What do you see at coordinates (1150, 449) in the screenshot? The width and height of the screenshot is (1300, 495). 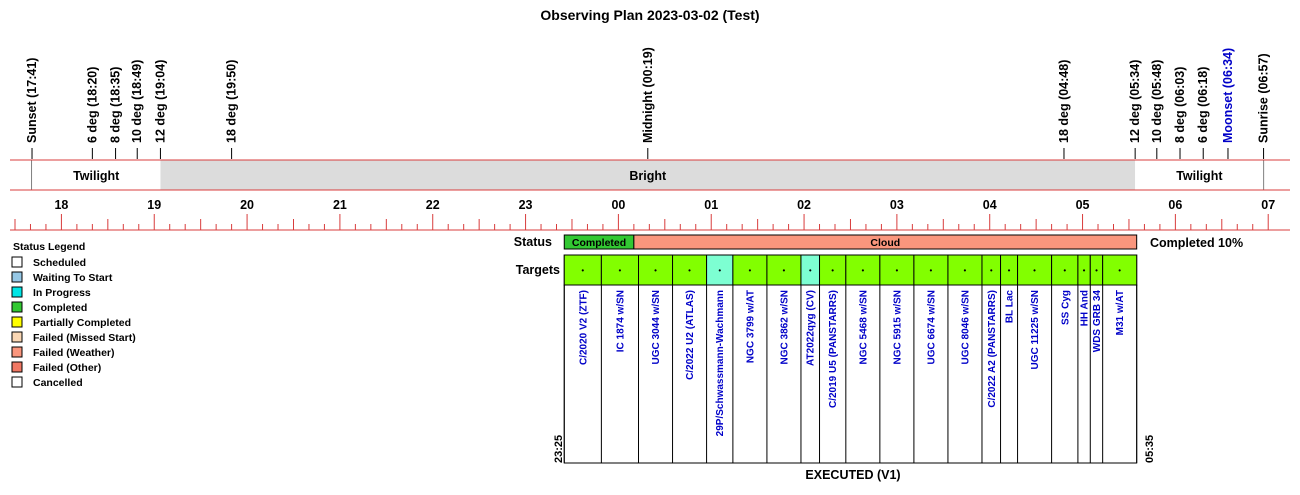 I see `plan-end-label: 05:35` at bounding box center [1150, 449].